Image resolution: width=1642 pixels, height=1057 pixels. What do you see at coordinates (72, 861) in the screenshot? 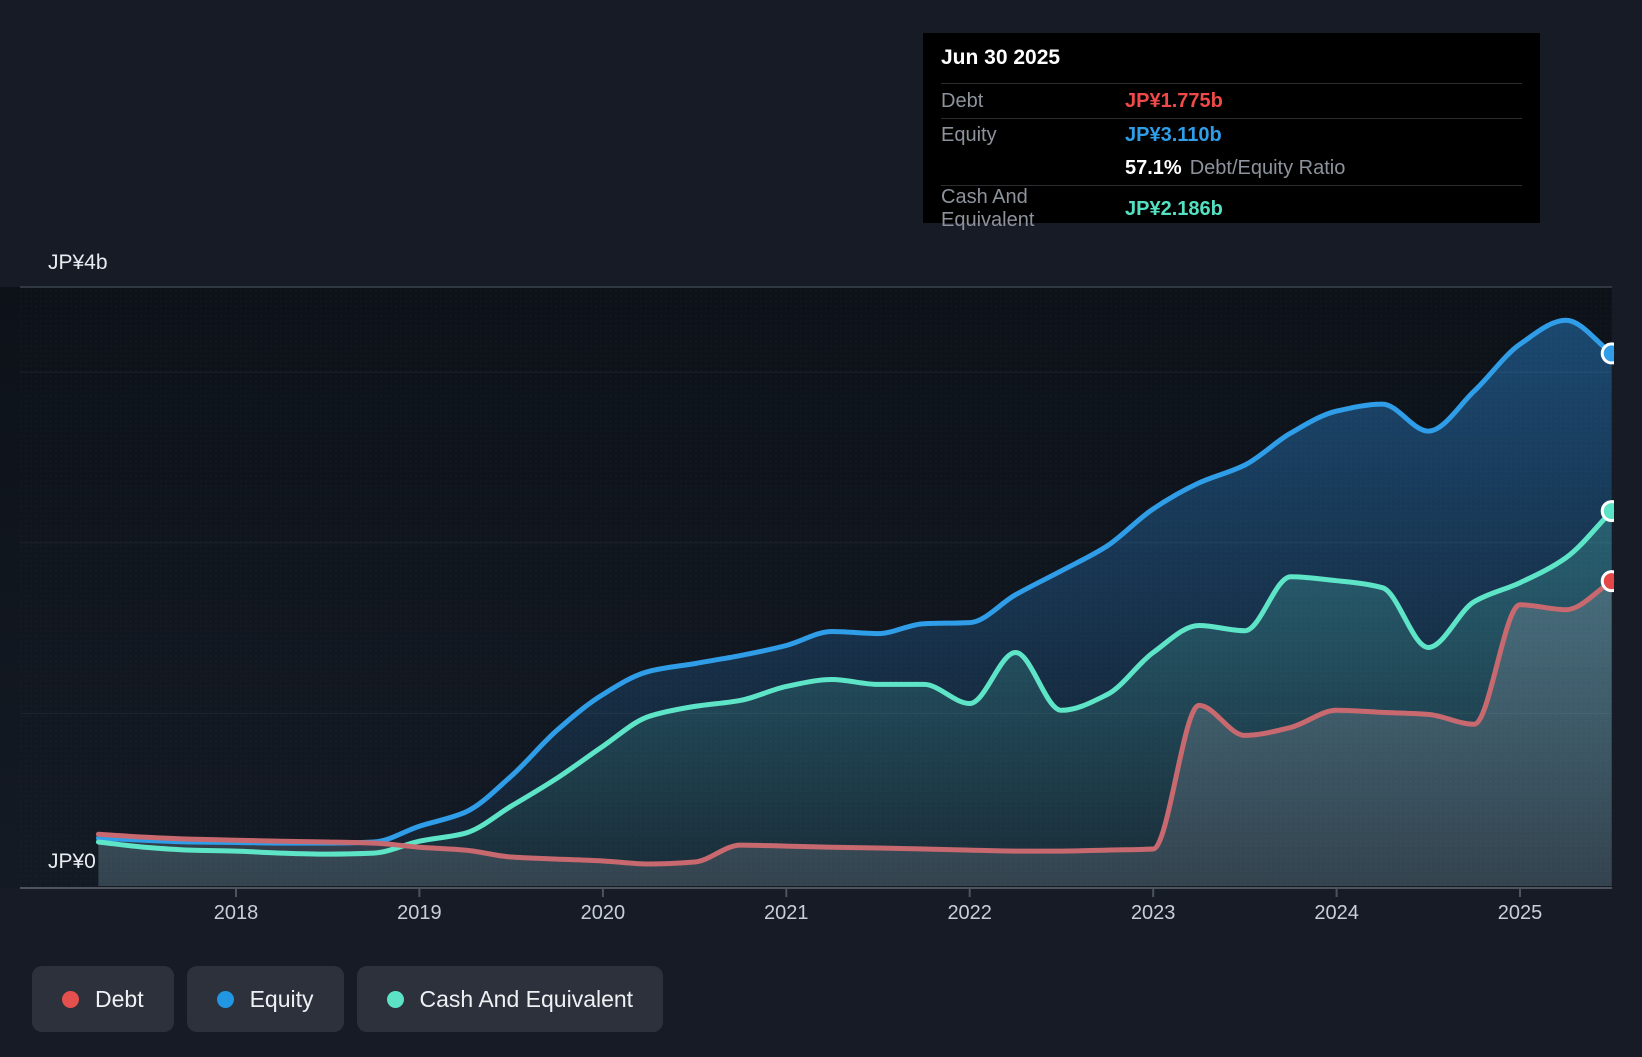
I see `y-axis-zero-label: JP¥0` at bounding box center [72, 861].